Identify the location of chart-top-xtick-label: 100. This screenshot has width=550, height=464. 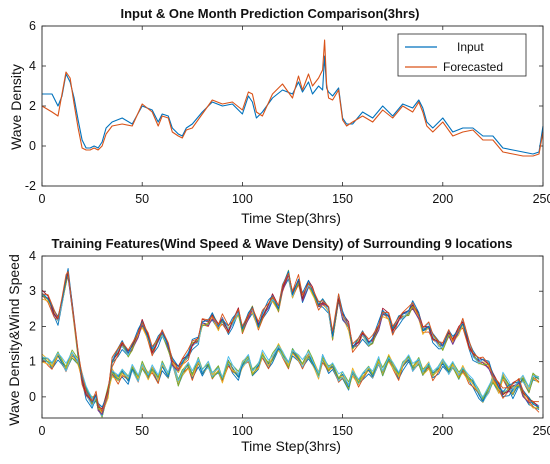
(242, 199).